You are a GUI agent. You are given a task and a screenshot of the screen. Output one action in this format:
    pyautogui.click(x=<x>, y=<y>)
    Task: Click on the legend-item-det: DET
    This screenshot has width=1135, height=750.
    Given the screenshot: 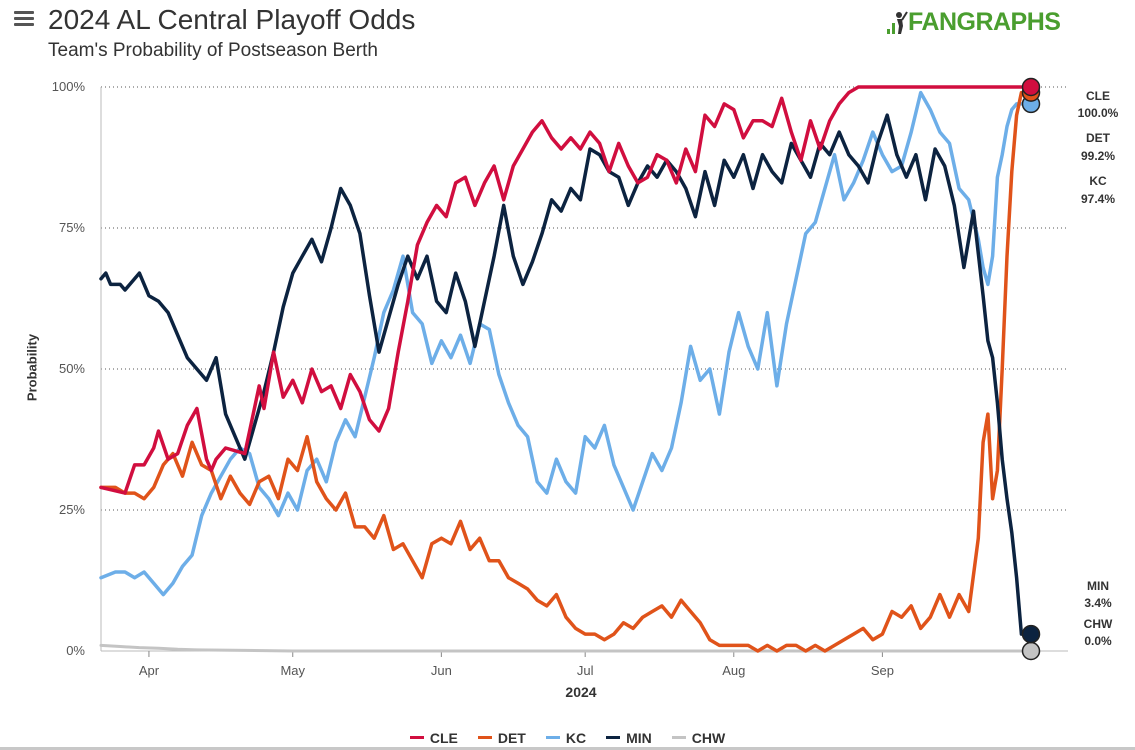 What is the action you would take?
    pyautogui.click(x=501, y=737)
    